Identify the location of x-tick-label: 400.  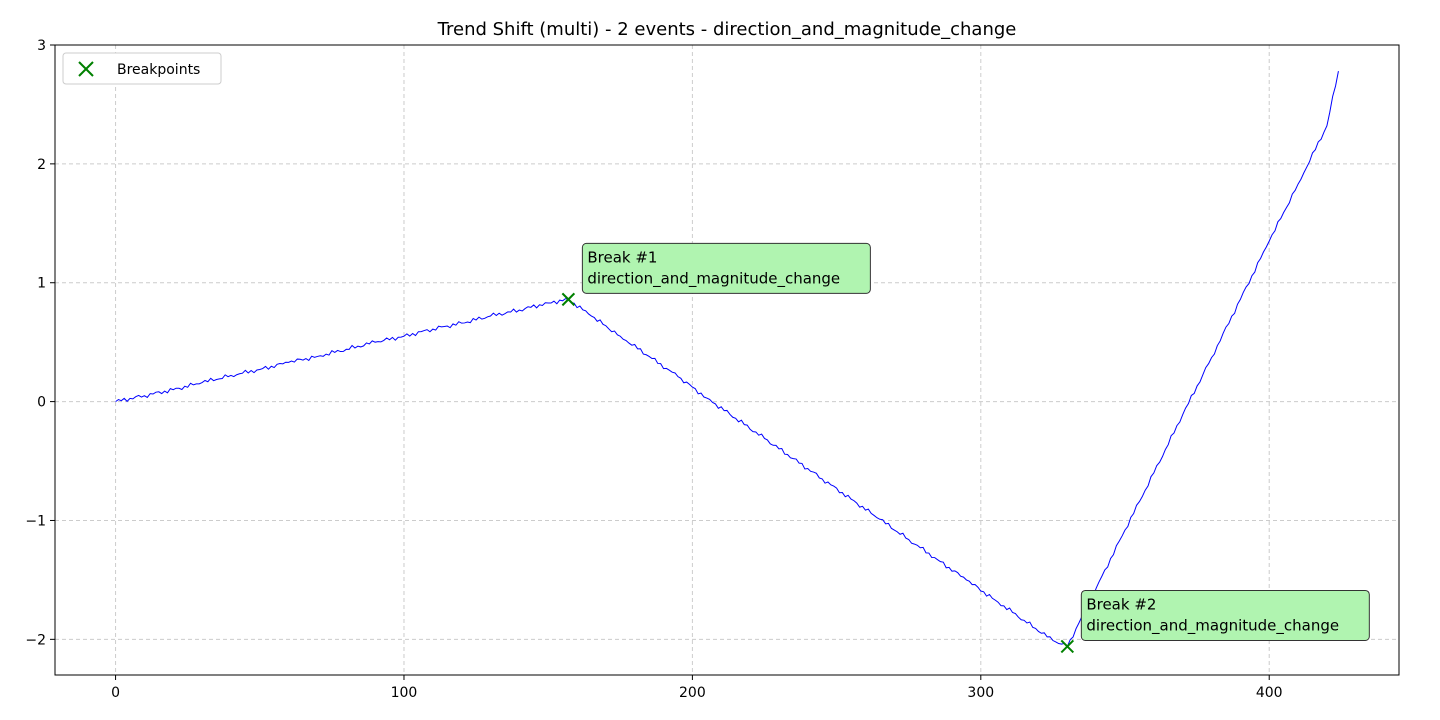
(1269, 693).